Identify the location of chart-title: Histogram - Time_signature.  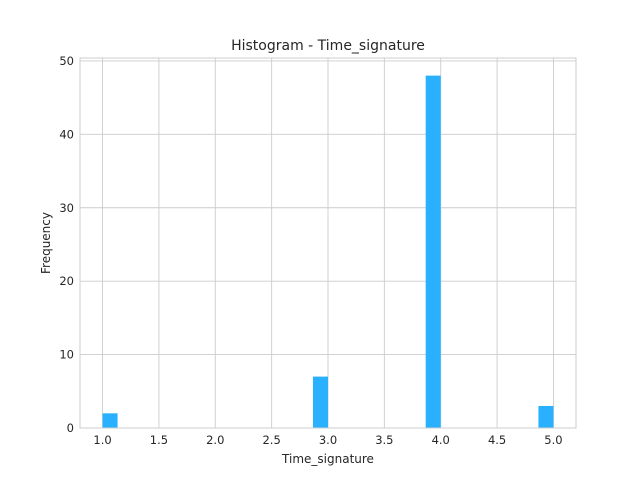
(328, 46).